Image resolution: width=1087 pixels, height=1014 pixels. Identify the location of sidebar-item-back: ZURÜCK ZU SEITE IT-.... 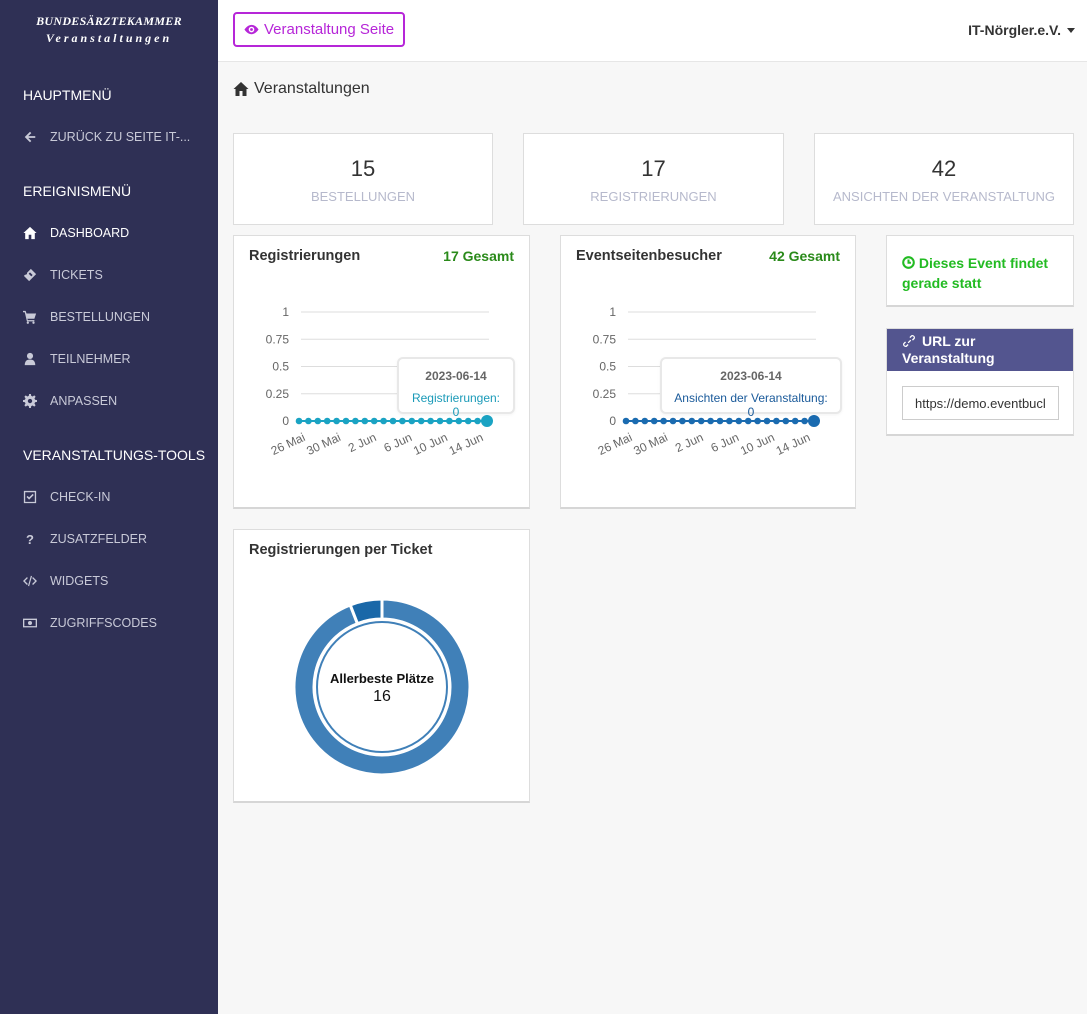
(109, 137).